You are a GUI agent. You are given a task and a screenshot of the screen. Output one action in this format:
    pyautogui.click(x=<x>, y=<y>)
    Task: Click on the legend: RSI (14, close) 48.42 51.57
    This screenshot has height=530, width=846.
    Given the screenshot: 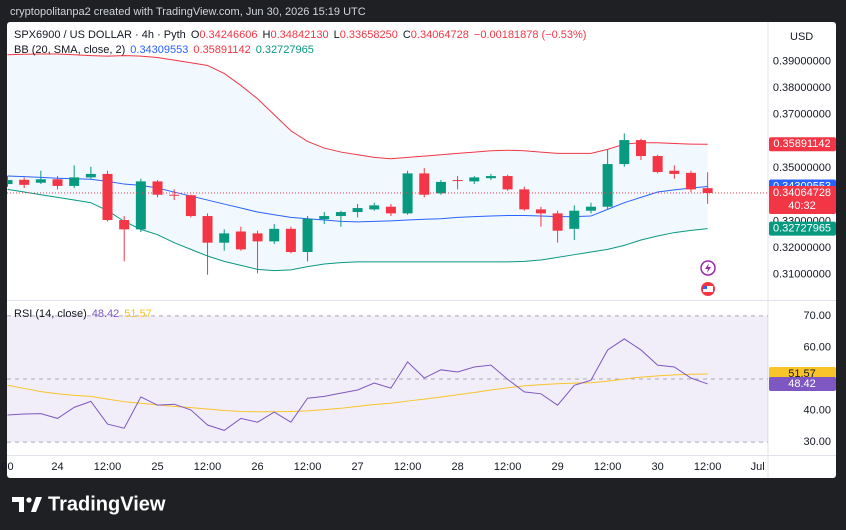 What is the action you would take?
    pyautogui.click(x=83, y=314)
    